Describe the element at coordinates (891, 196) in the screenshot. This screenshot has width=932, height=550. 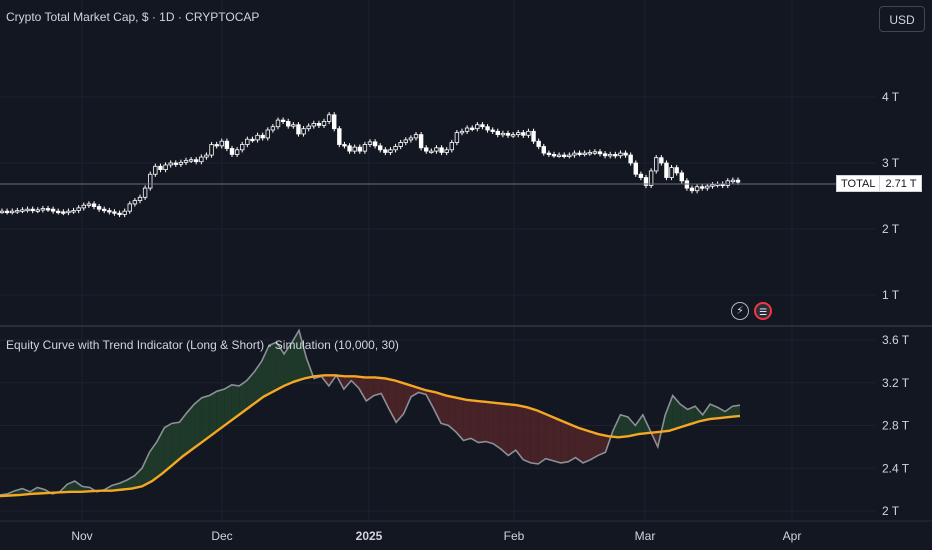
I see `price-axis: 4 T 3 T 2 T 1 T` at that location.